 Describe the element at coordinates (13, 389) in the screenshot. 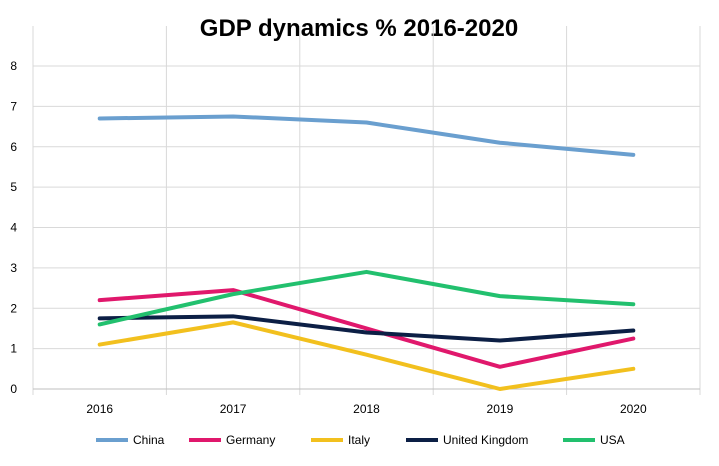

I see `y-tick-label: 0` at that location.